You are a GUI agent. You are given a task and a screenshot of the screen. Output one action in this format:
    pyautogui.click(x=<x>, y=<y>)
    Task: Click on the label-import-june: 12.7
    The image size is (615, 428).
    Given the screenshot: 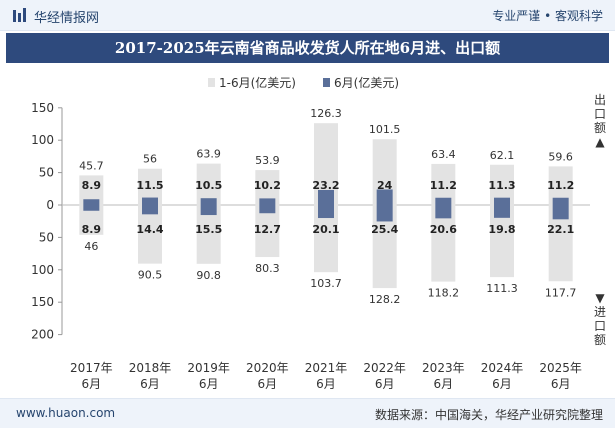 What is the action you would take?
    pyautogui.click(x=267, y=229)
    